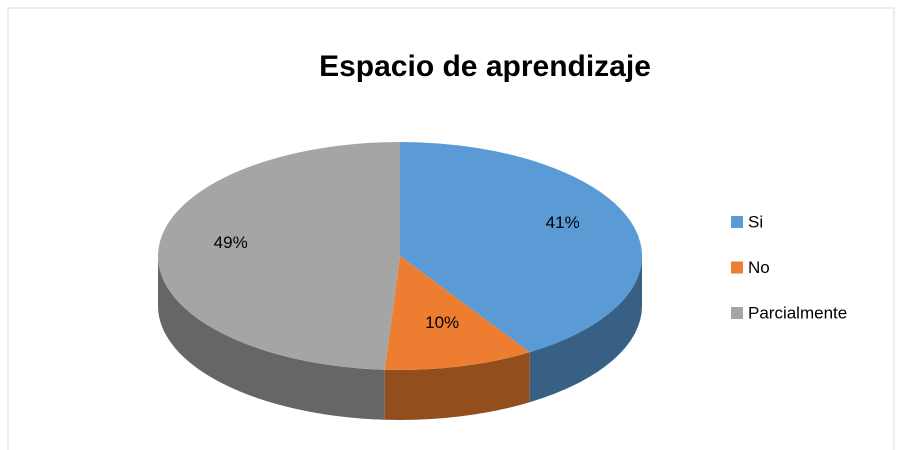 This screenshot has width=900, height=450. I want to click on legend-label: No, so click(759, 267).